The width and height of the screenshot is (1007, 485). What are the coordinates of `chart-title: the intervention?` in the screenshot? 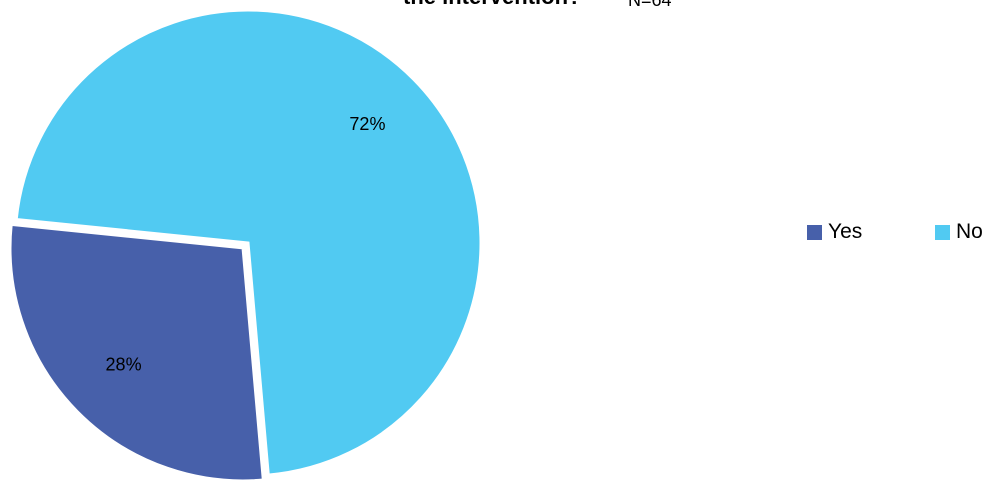 It's located at (492, 5).